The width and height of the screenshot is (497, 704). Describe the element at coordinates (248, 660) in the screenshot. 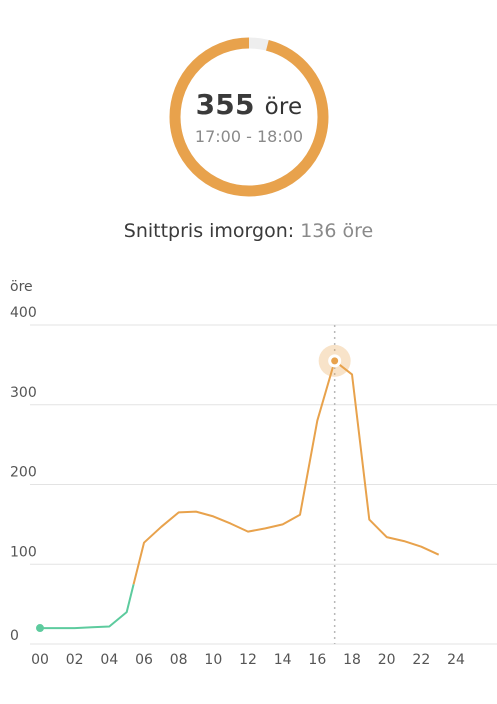

I see `x-tick-label: 12` at that location.